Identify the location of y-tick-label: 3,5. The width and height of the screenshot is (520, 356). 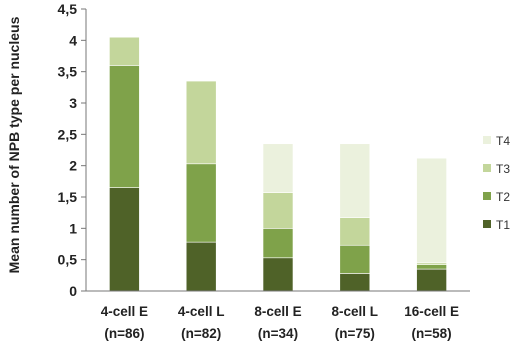
(68, 72).